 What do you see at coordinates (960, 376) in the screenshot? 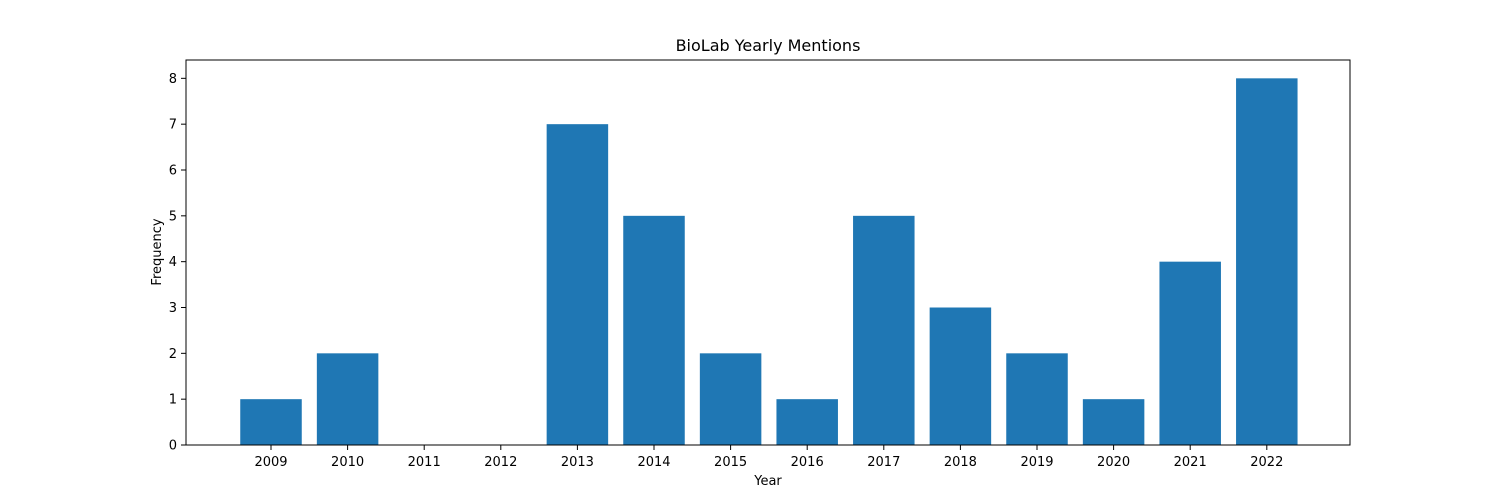
I see `bar-2018` at bounding box center [960, 376].